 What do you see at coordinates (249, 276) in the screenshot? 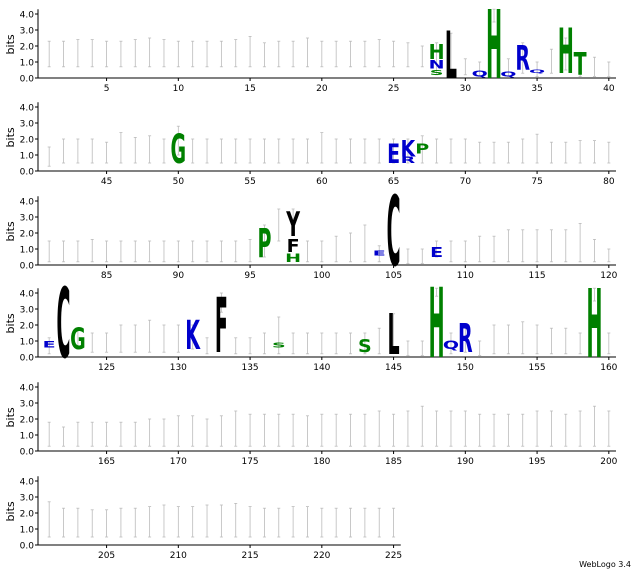
I see `x-tick-label: 95` at bounding box center [249, 276].